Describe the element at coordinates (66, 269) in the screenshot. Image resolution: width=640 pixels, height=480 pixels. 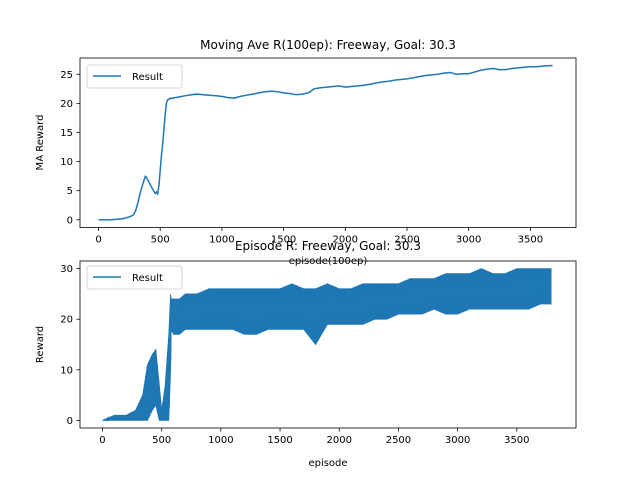
I see `y-tick-label: 30` at that location.